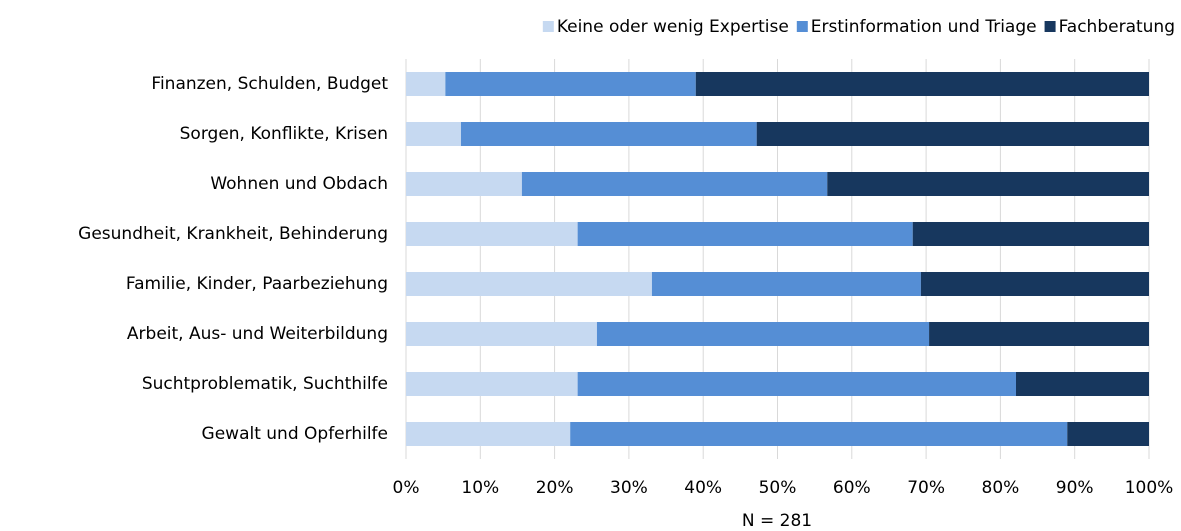  I want to click on y-tick-label: Gewalt und Opferhilfe, so click(295, 434).